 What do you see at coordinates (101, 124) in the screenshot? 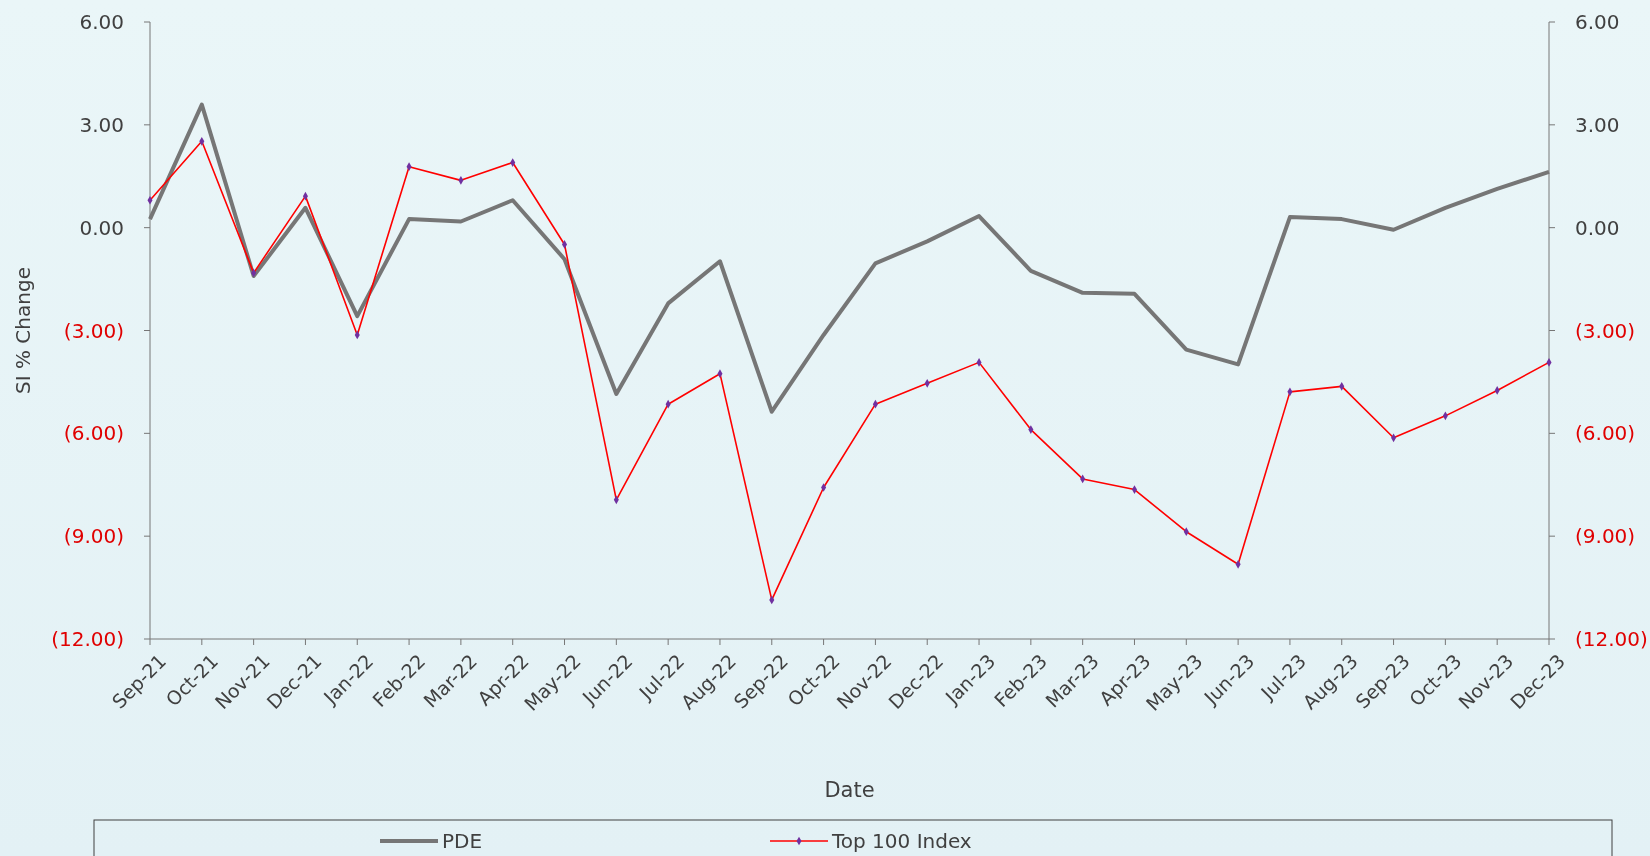
I see `y-tick-label: 3.00` at bounding box center [101, 124].